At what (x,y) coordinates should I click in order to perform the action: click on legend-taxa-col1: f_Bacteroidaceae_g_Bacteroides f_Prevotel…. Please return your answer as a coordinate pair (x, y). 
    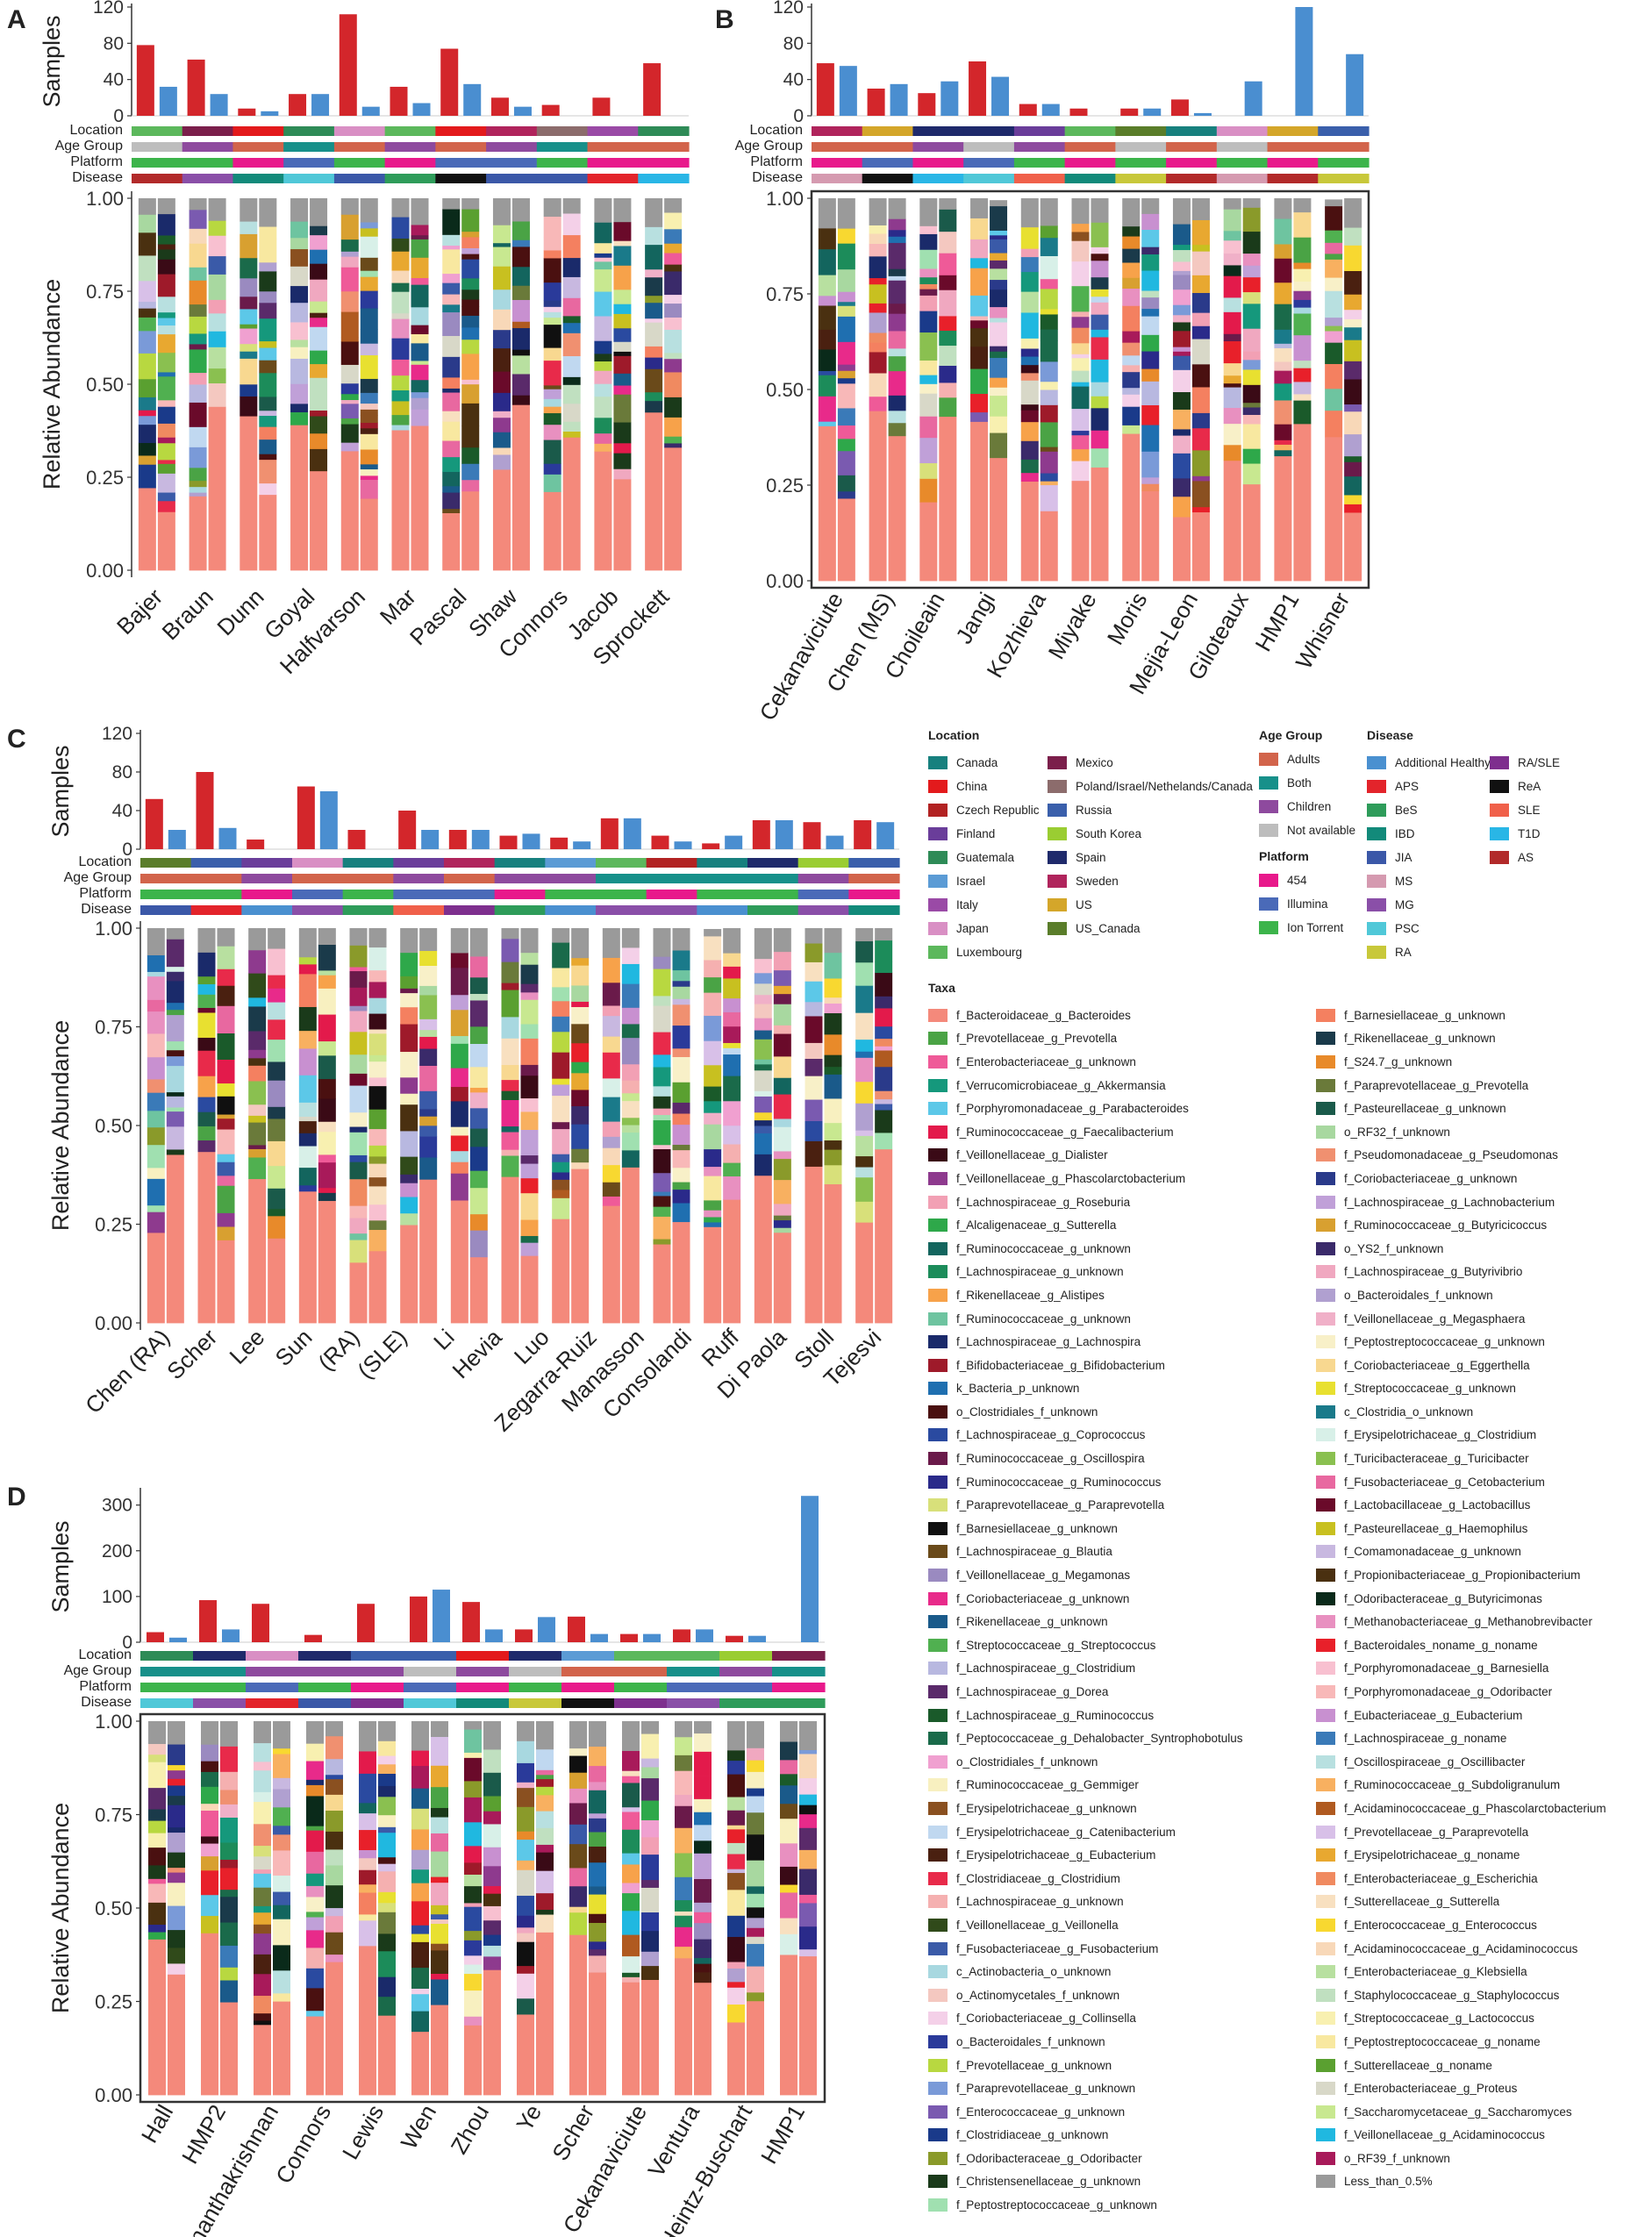
    Looking at the image, I should click on (1117, 1610).